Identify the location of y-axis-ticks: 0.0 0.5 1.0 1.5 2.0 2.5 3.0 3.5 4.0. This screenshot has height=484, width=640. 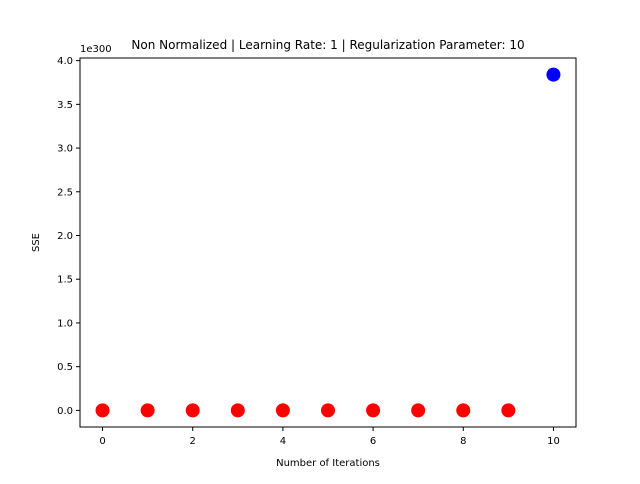
(68, 236).